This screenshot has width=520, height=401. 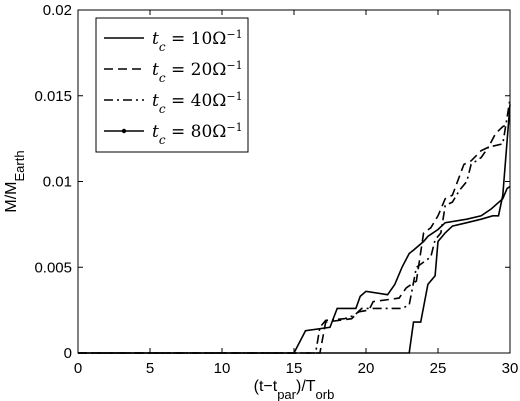 I want to click on x-tick-label: 25, so click(x=438, y=368).